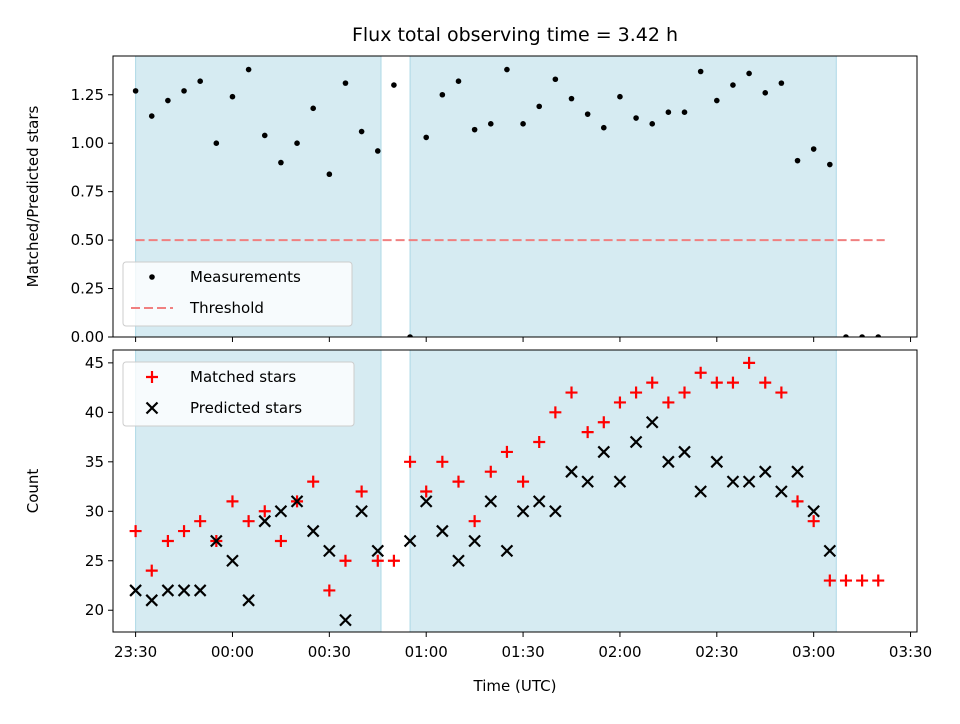  Describe the element at coordinates (87, 95) in the screenshot. I see `top-ytick-label-5: 1.25` at that location.